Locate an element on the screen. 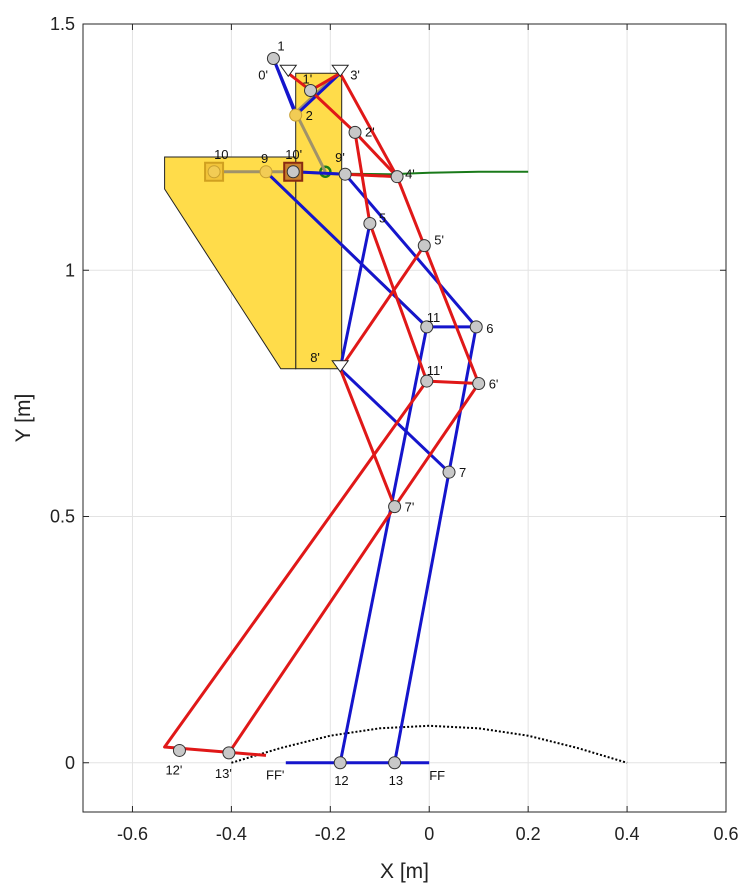 The height and width of the screenshot is (895, 751). joint-label-7p: 7' is located at coordinates (410, 507).